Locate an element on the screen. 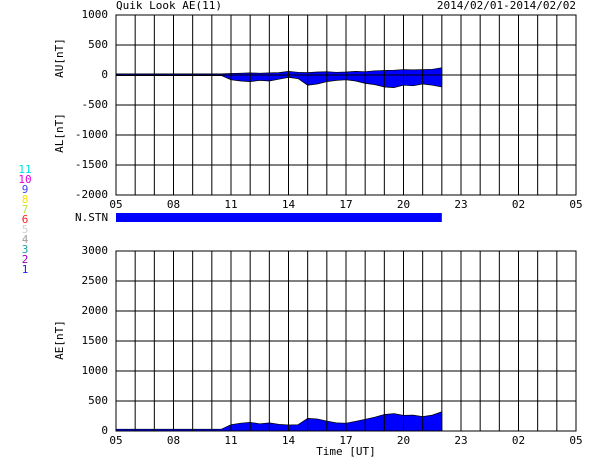 This screenshot has width=590, height=460. station-number: 1 is located at coordinates (25, 269).